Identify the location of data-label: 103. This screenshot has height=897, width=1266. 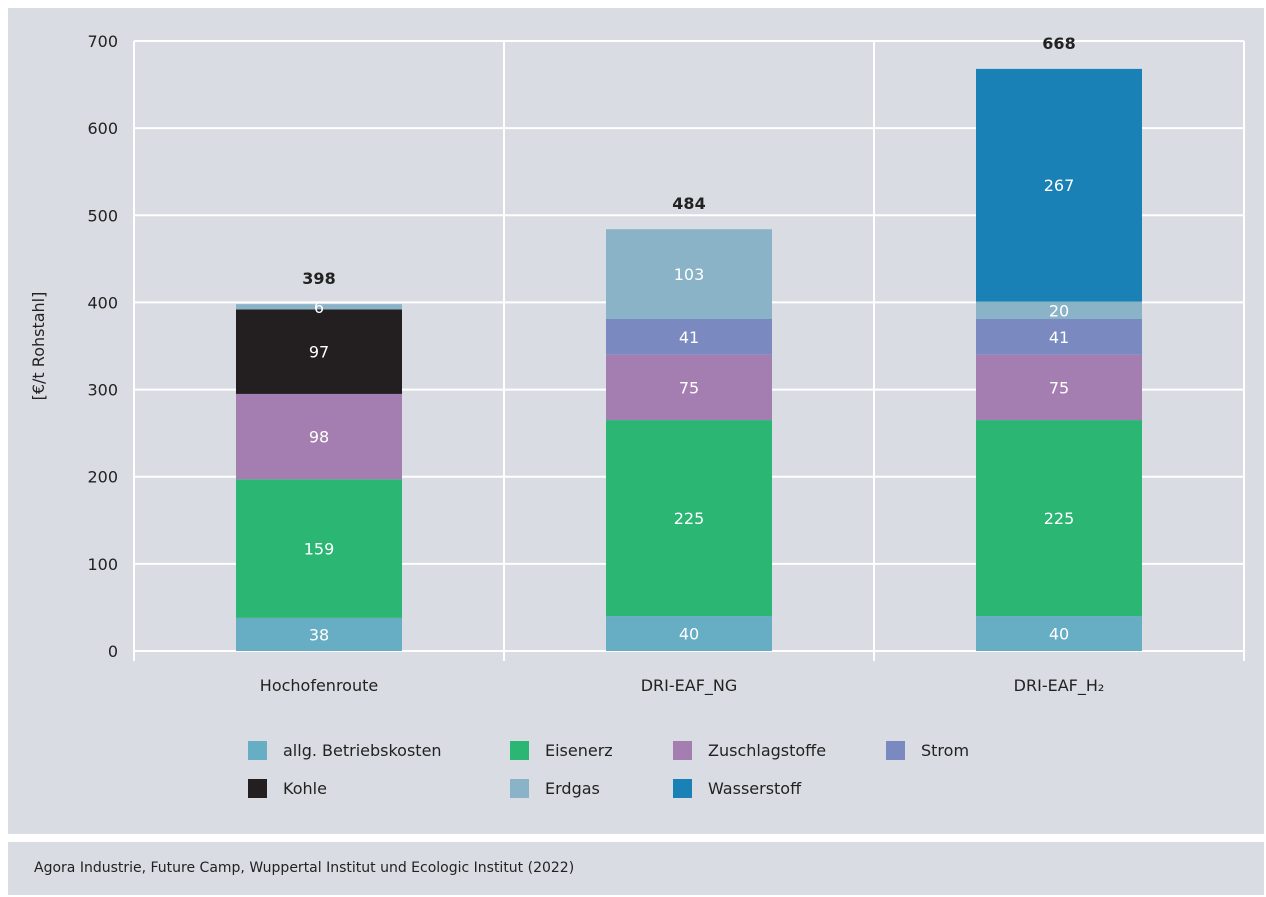
(689, 274).